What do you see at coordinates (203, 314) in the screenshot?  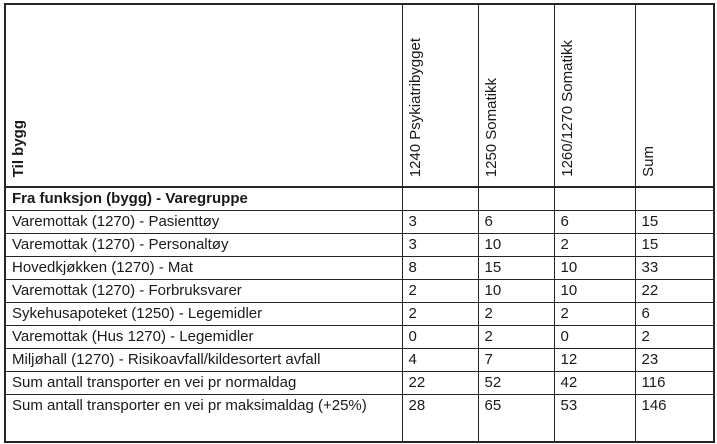 I see `row-label: Sykehusapoteket (1250) - Legemidler` at bounding box center [203, 314].